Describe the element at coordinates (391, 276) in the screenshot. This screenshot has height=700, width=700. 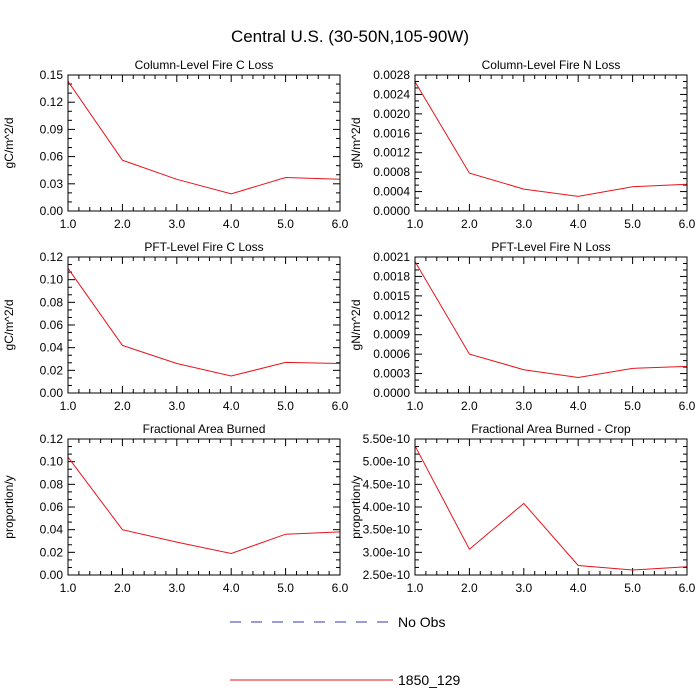
I see `y-tick-label: 0.0018` at that location.